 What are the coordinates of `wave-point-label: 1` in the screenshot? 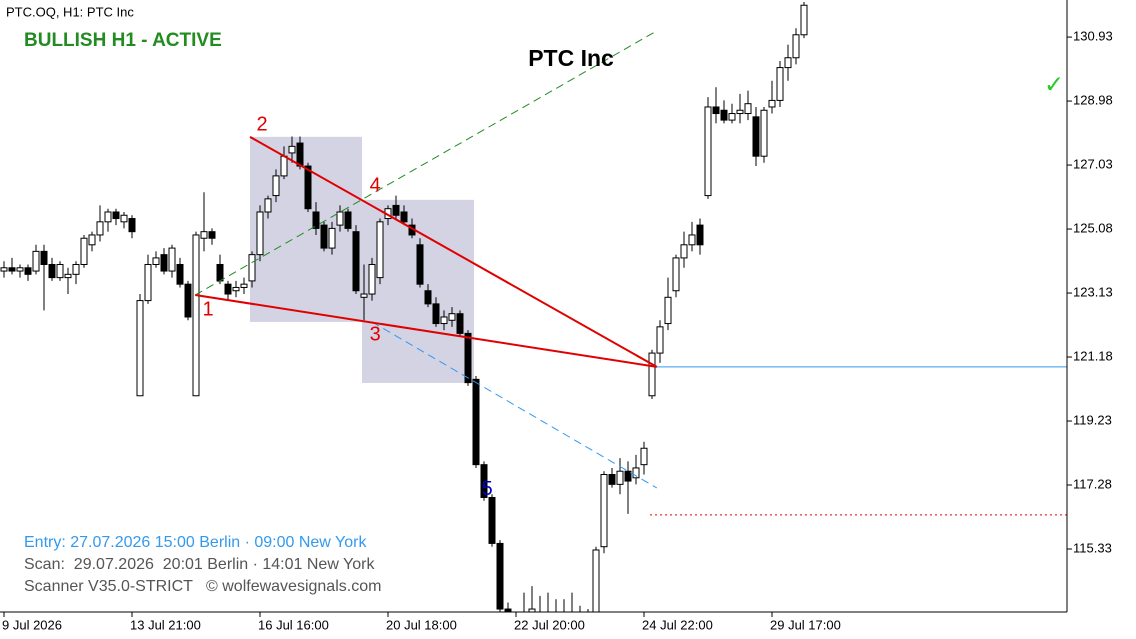 It's located at (207, 309).